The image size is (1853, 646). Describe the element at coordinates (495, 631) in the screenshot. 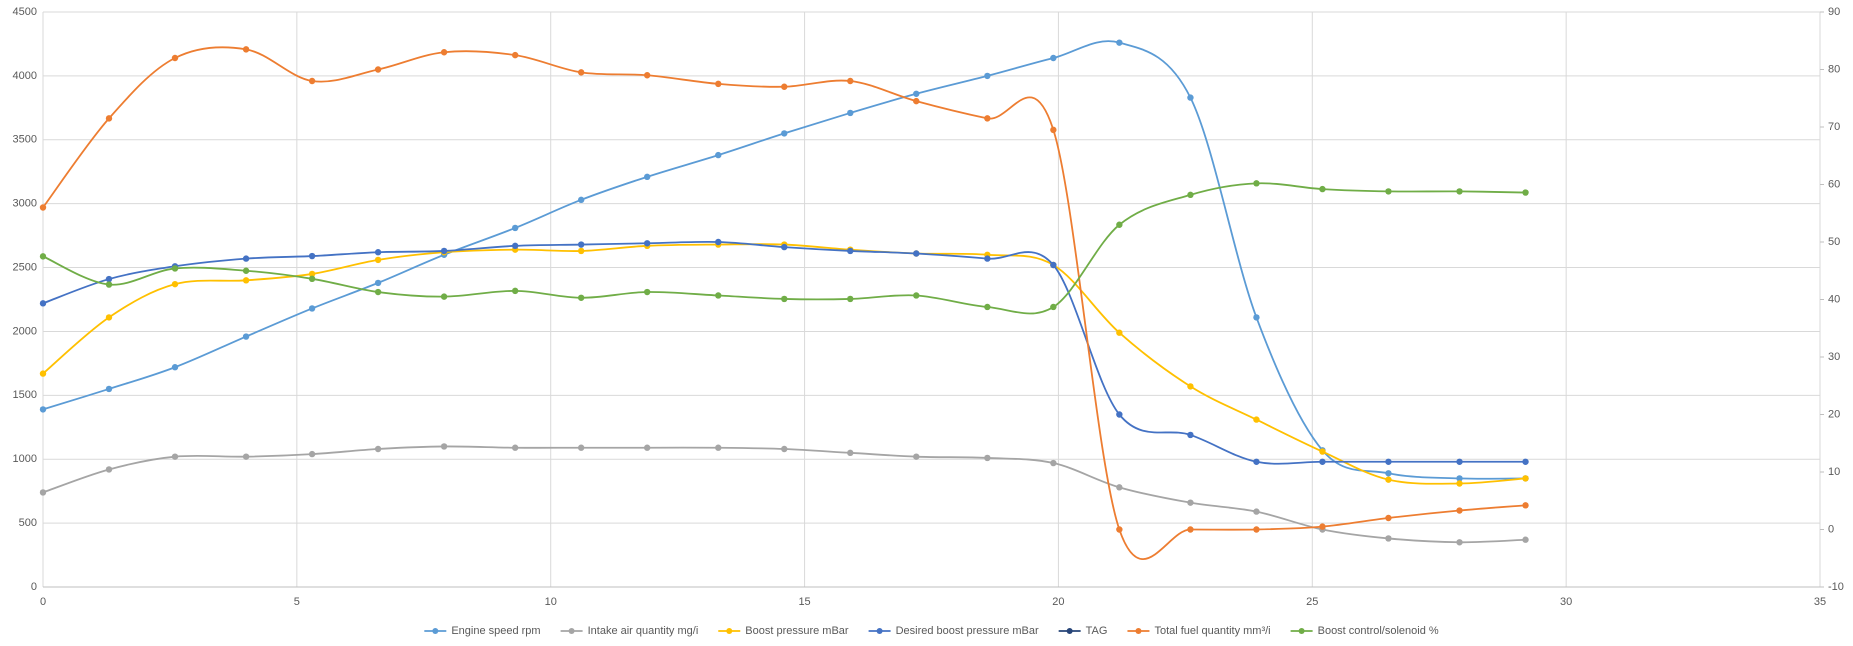

I see `legend-label: Engine speed rpm` at that location.